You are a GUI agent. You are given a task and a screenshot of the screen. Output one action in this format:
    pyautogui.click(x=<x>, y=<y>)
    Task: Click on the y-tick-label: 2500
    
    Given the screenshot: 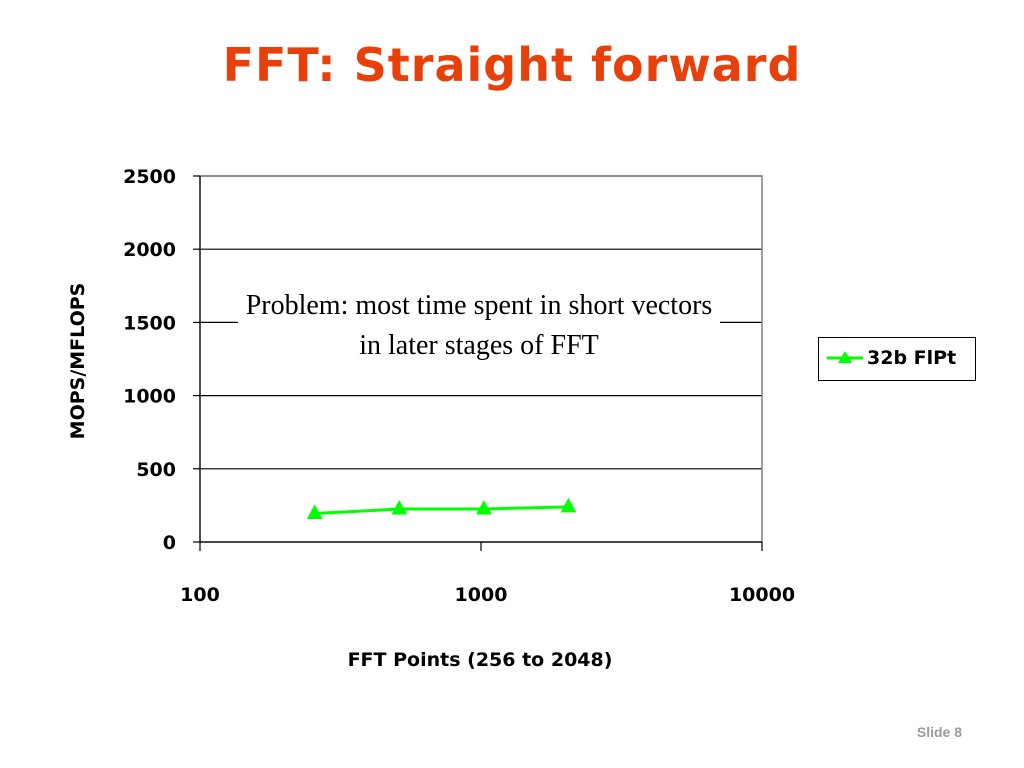 What is the action you would take?
    pyautogui.click(x=149, y=177)
    